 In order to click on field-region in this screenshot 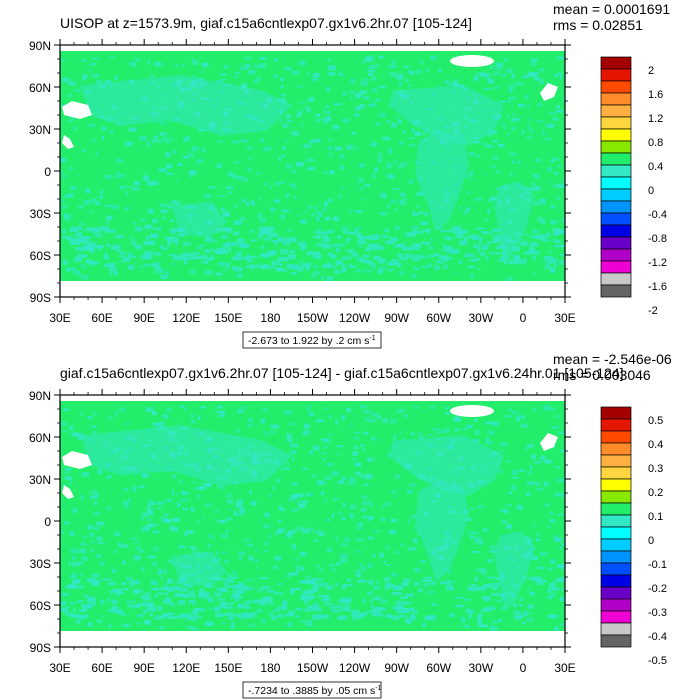, I will do `click(442, 181)`.